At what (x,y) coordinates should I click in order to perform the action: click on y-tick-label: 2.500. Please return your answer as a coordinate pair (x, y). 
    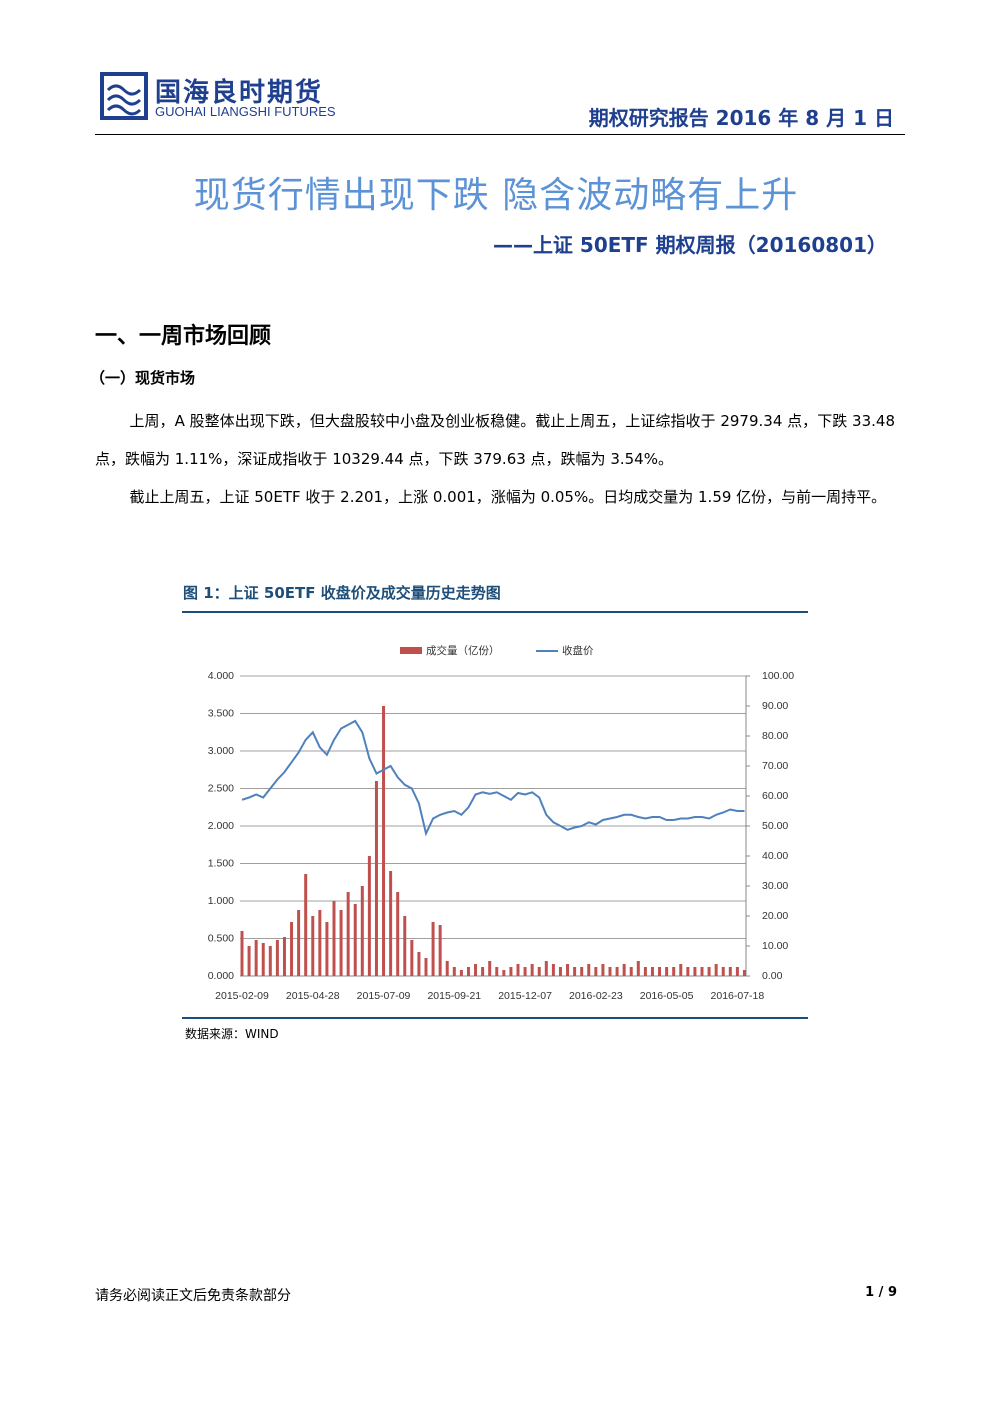
    Looking at the image, I should click on (221, 788).